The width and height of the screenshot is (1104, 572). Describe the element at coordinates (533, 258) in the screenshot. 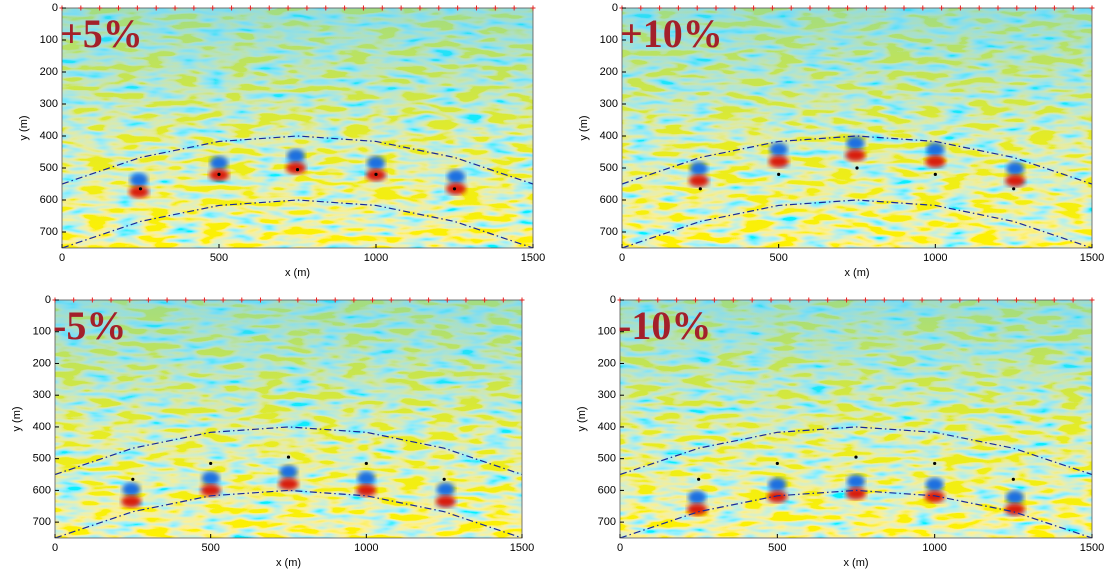

I see `x-tick-label: 1500` at that location.